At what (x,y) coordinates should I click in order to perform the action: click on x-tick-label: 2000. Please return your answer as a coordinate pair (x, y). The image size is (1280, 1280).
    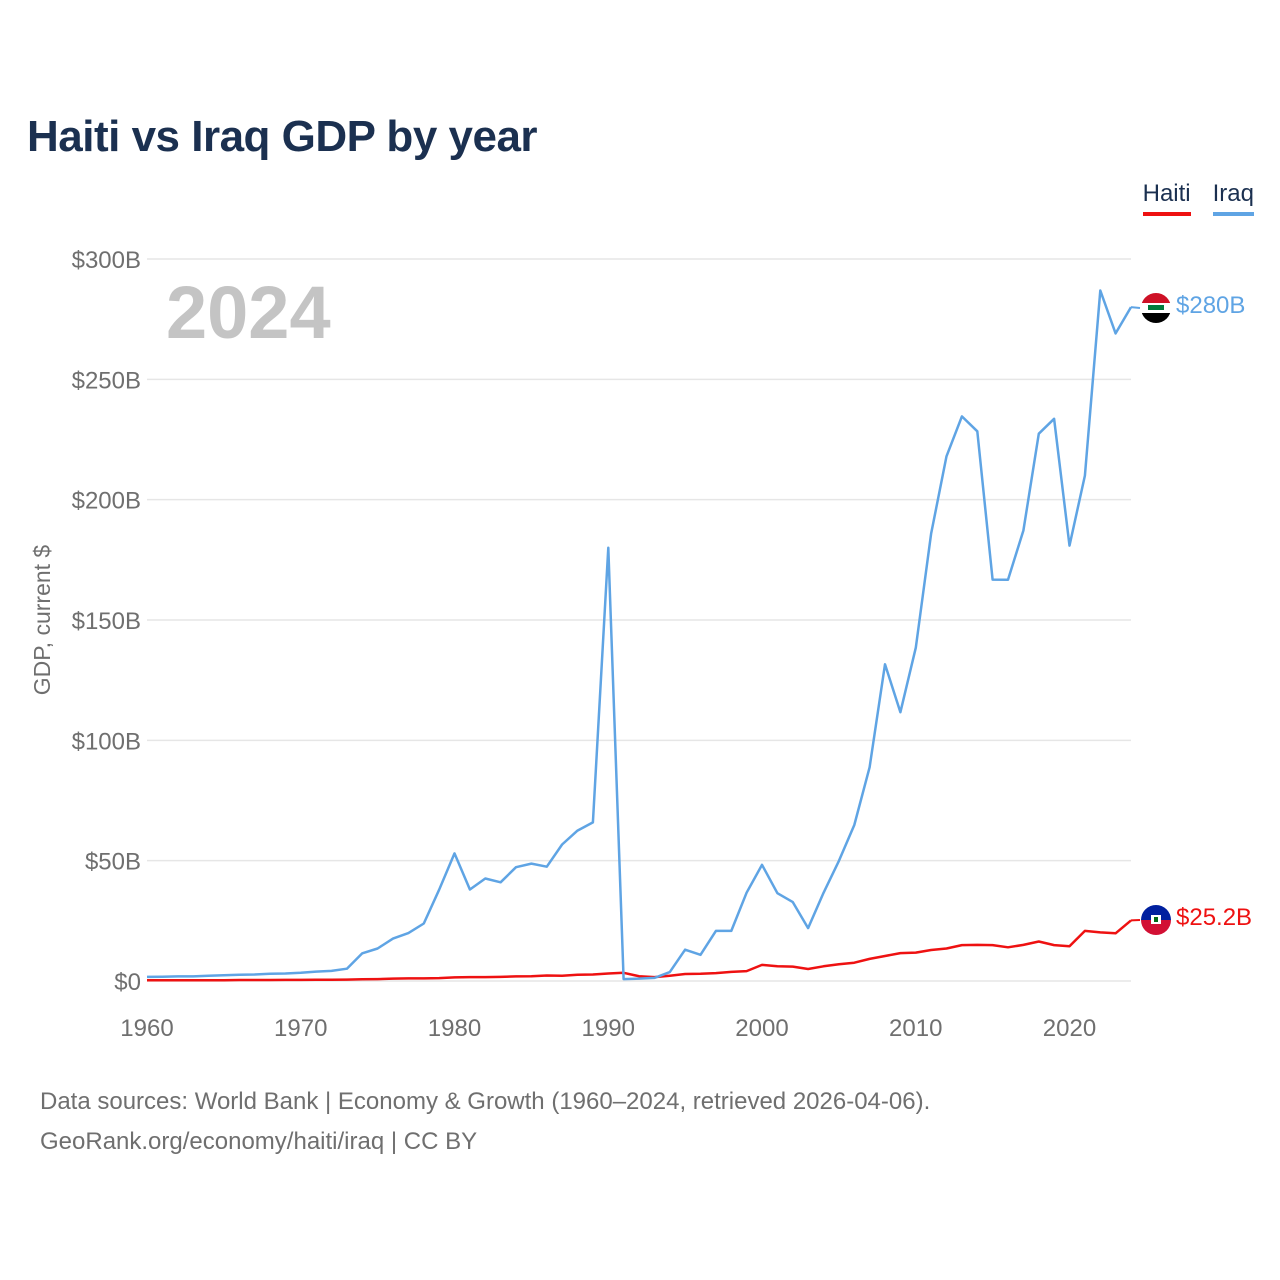
    Looking at the image, I should click on (761, 1028).